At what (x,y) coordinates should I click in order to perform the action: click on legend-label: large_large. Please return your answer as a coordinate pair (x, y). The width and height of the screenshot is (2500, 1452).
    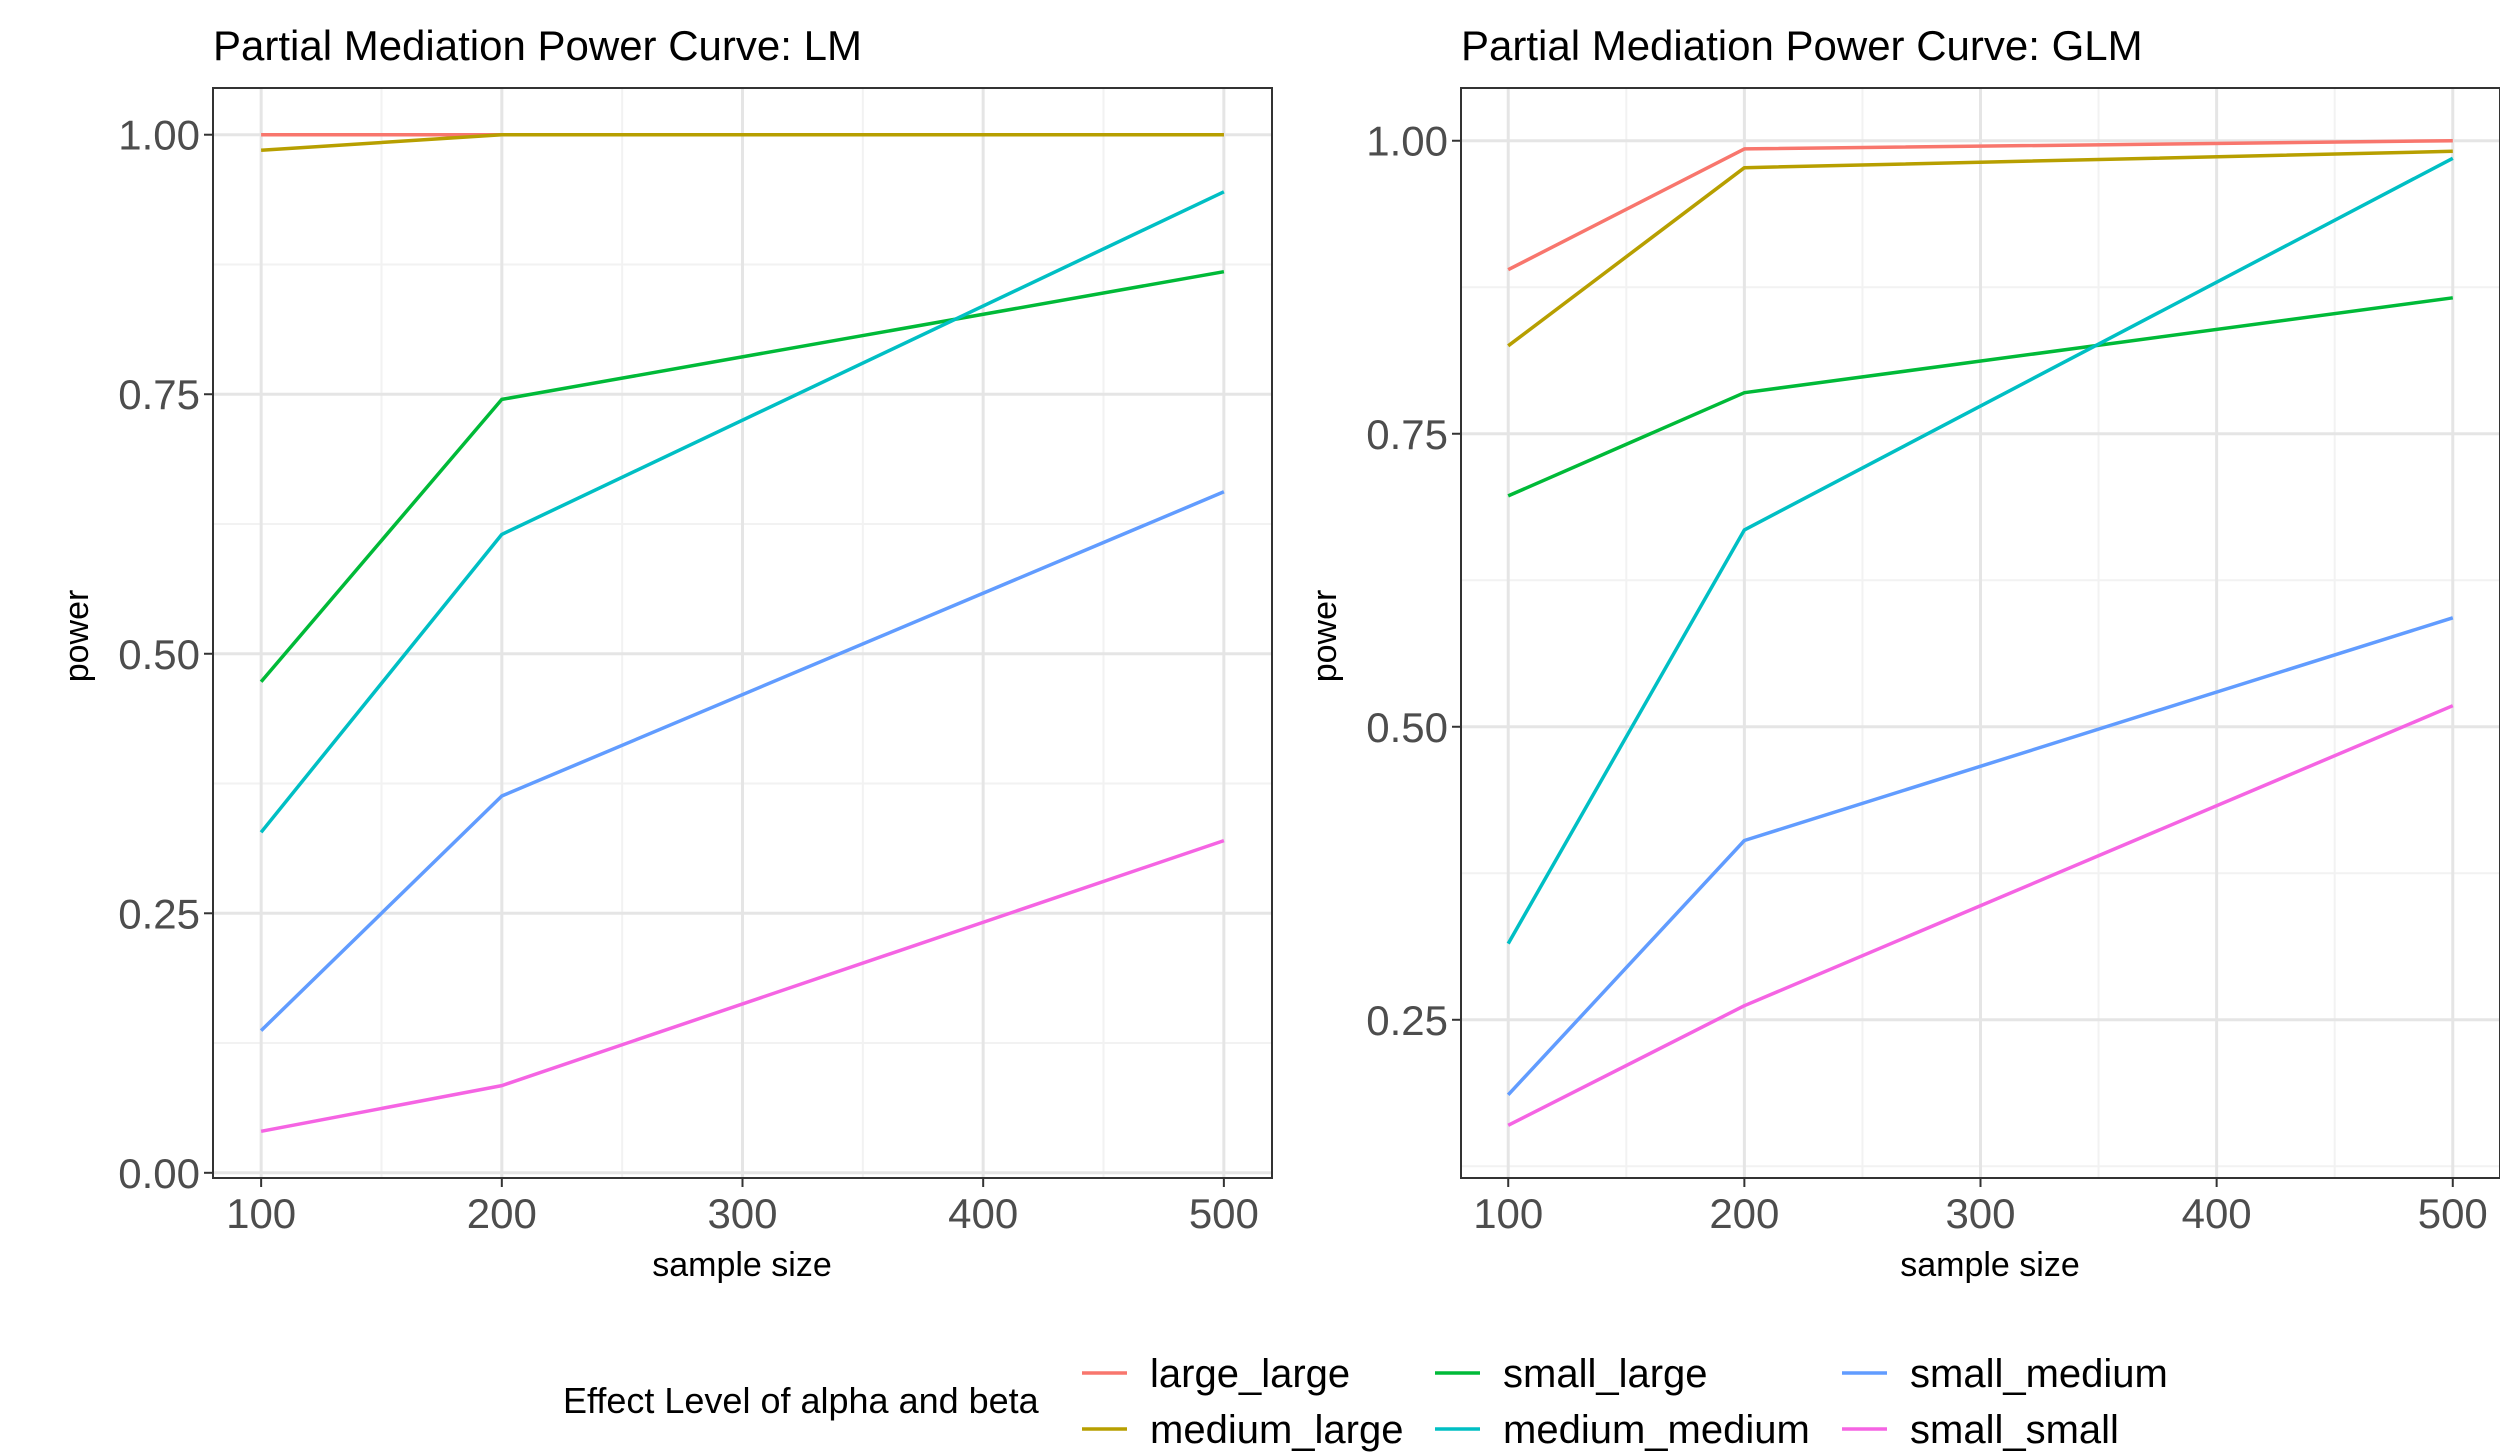
    Looking at the image, I should click on (1250, 1374).